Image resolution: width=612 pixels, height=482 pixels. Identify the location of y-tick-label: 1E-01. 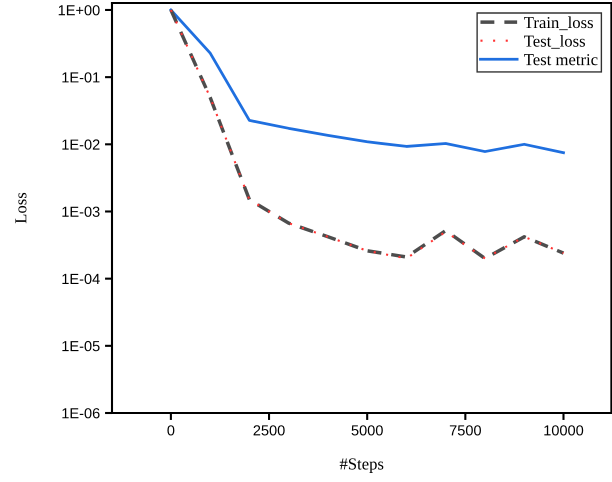
(81, 77).